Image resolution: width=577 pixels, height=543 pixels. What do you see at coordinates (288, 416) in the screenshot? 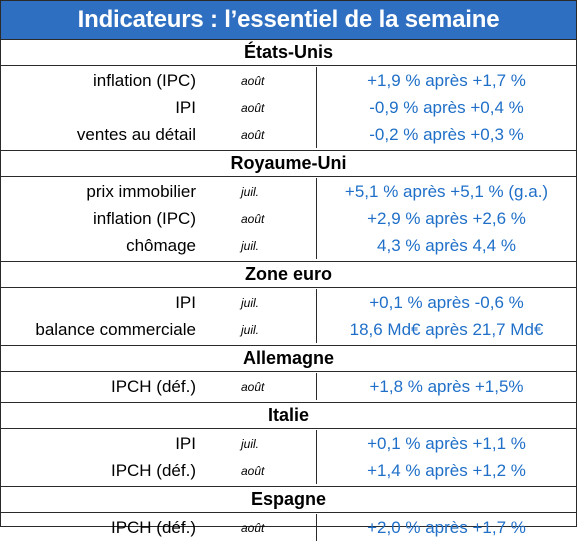
I see `section-header: Italie` at bounding box center [288, 416].